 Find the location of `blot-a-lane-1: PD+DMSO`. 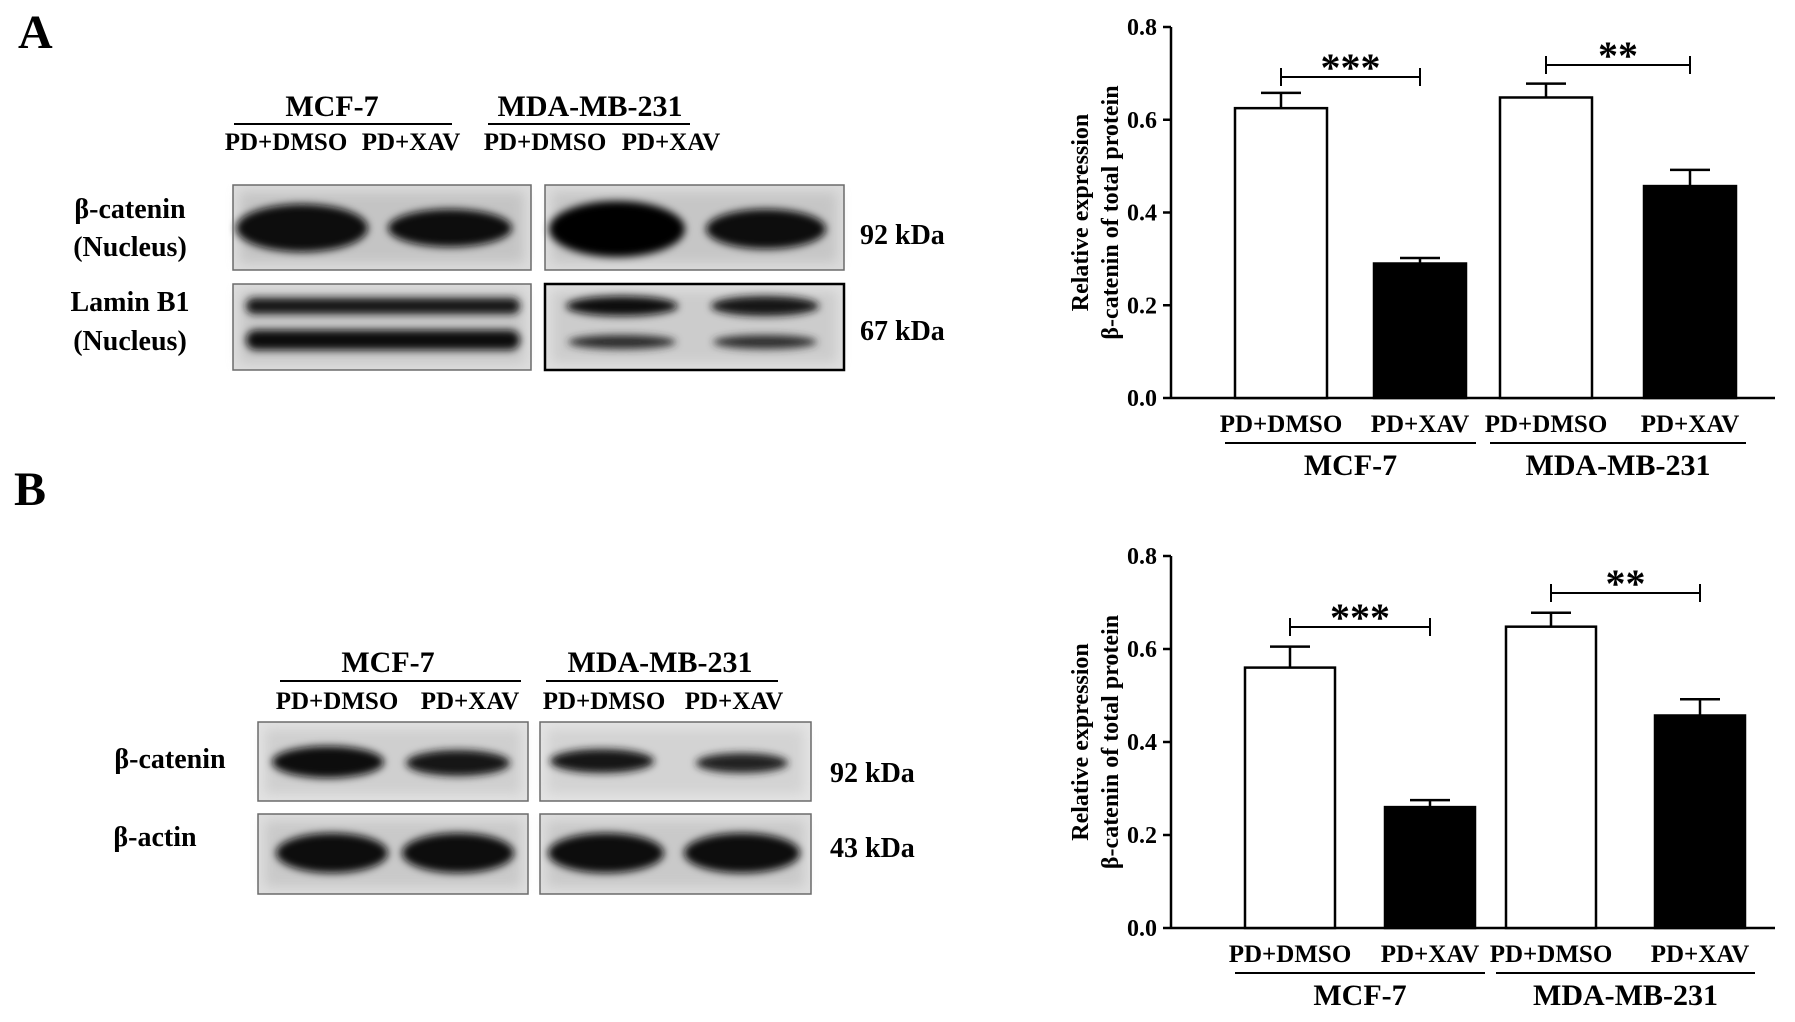

blot-a-lane-1: PD+DMSO is located at coordinates (286, 142).